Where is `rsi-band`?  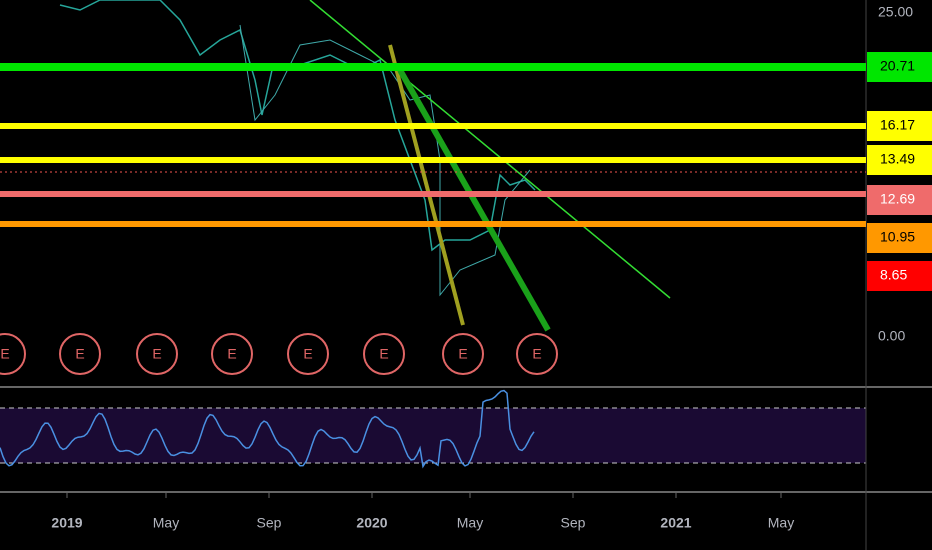
rsi-band is located at coordinates (433, 435).